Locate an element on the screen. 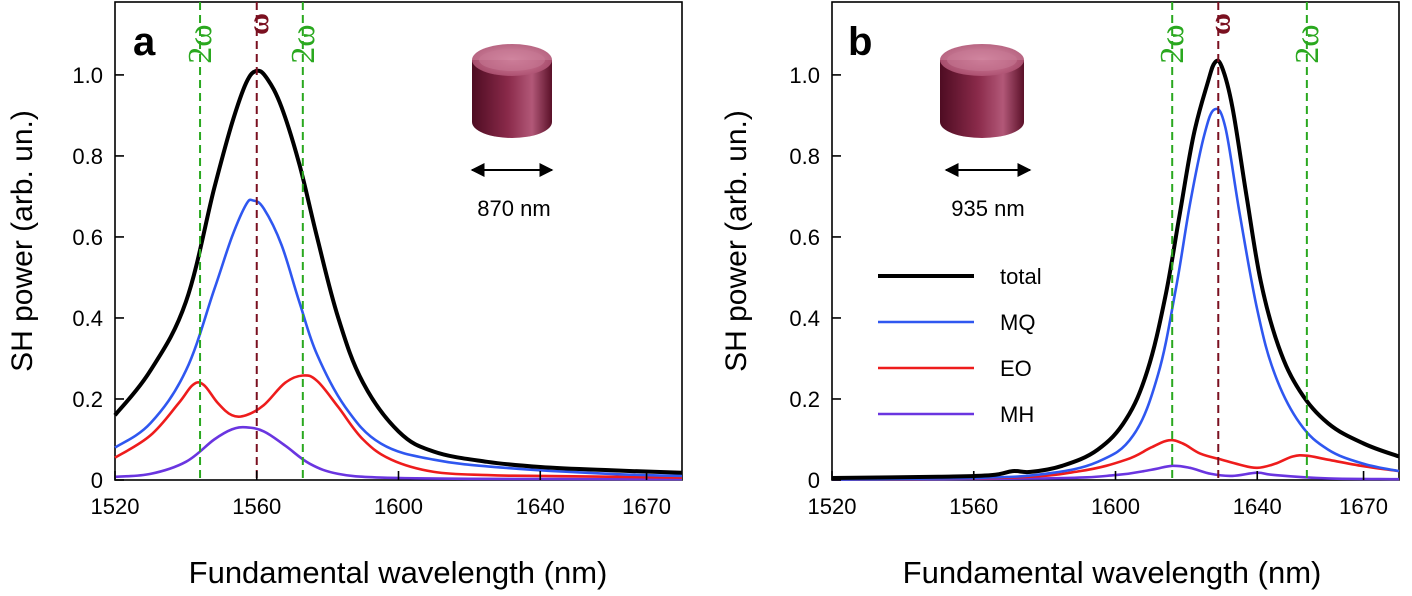 This screenshot has width=1412, height=596. nanocylinder-image-b is located at coordinates (982, 91).